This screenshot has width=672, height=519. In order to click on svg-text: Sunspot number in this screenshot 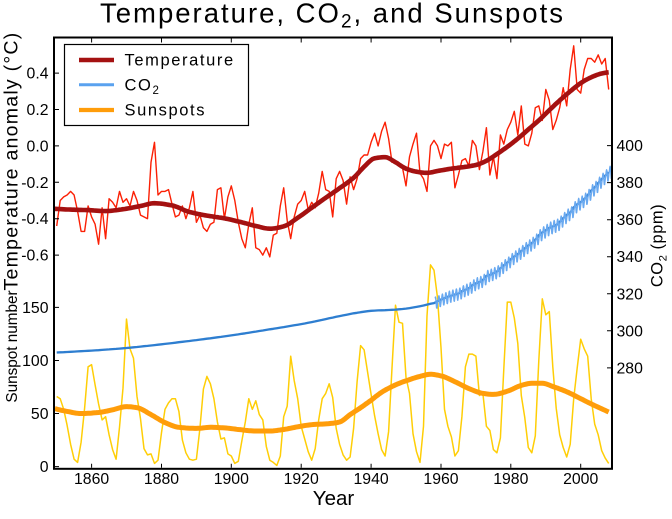, I will do `click(12, 346)`.